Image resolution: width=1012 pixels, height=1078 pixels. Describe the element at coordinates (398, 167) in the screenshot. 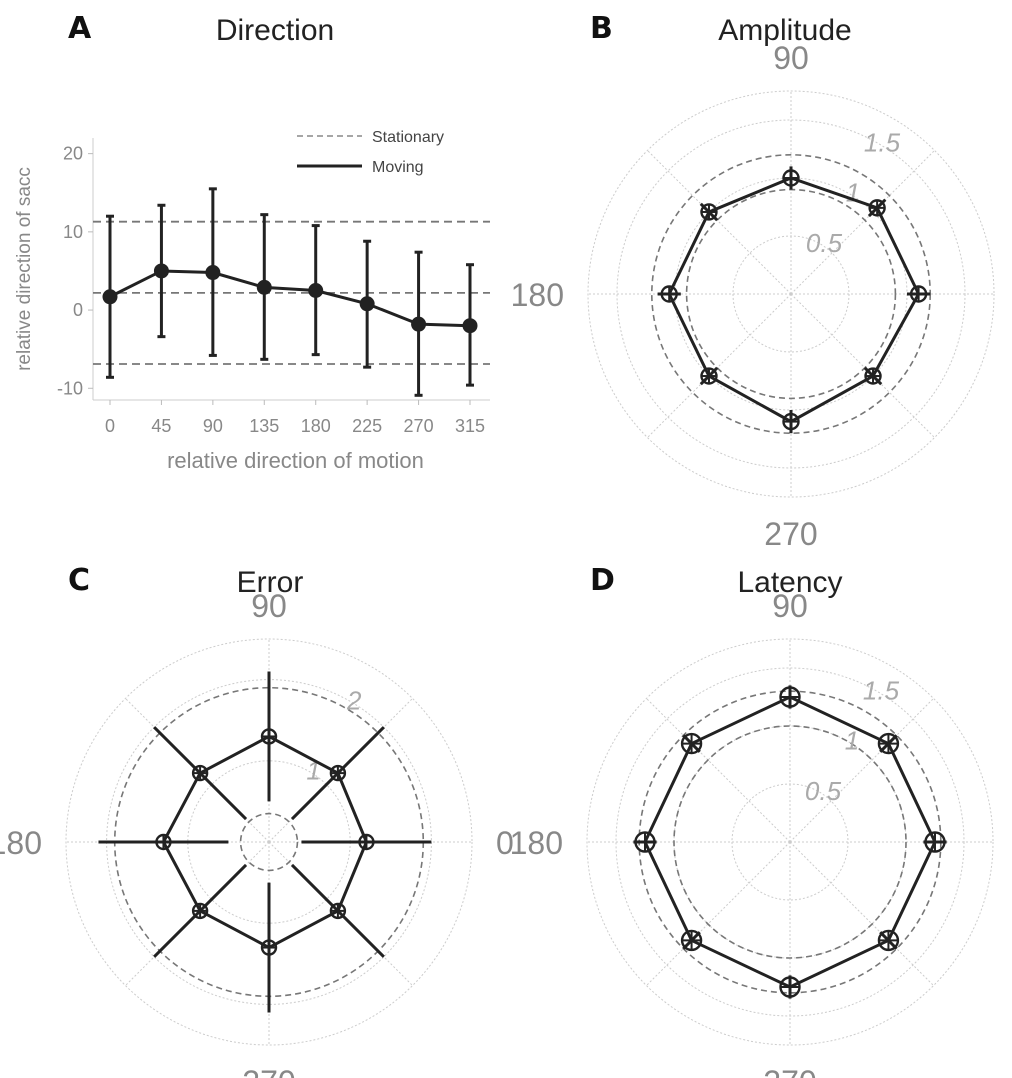

I see `legend-moving-label: Moving` at that location.